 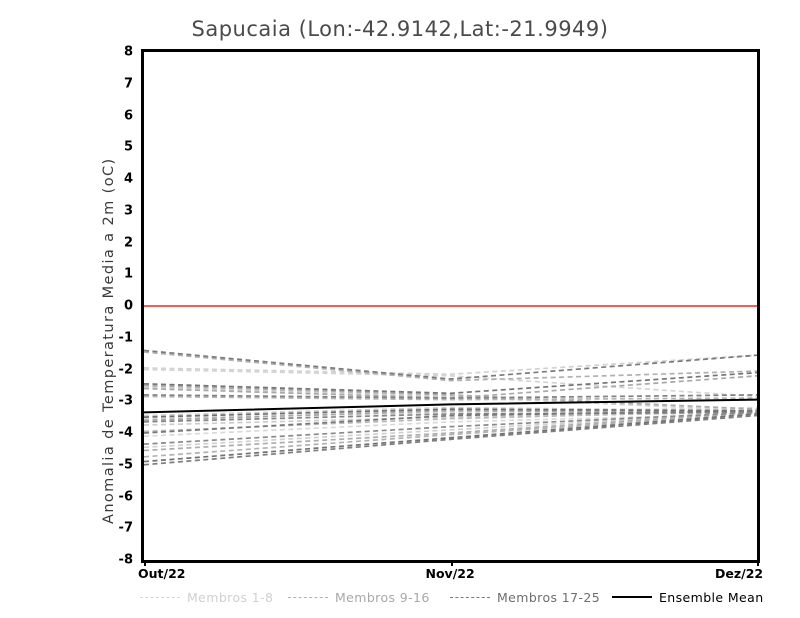 I want to click on y-axis-tick-label: -5, so click(x=125, y=465).